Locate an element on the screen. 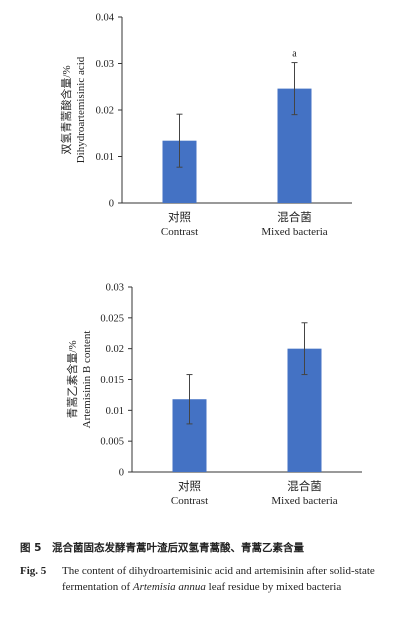  caption-species-name: Artemisia annua is located at coordinates (169, 587).